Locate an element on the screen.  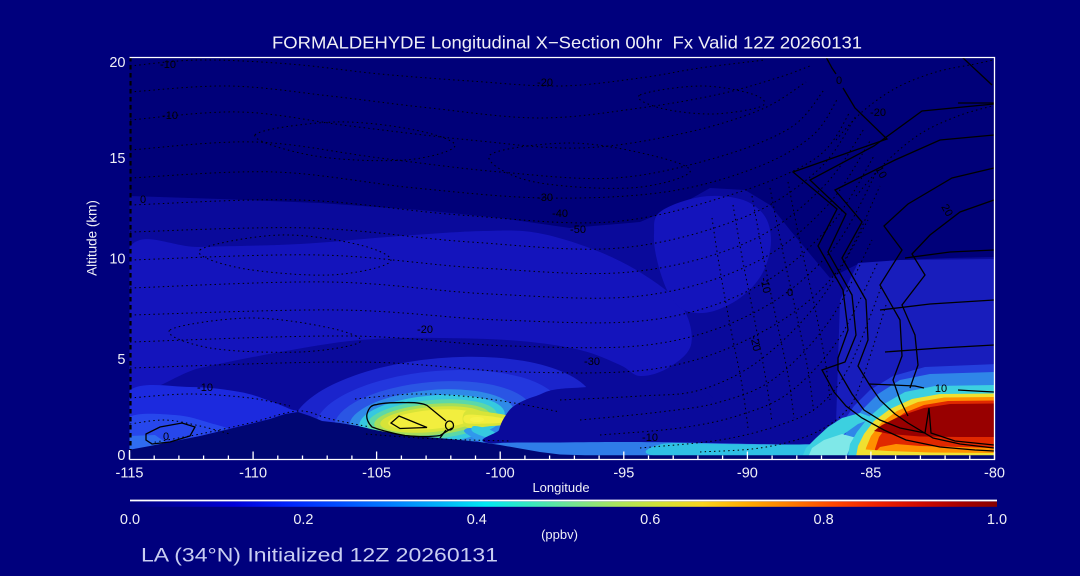
svg-text: -40 is located at coordinates (560, 214).